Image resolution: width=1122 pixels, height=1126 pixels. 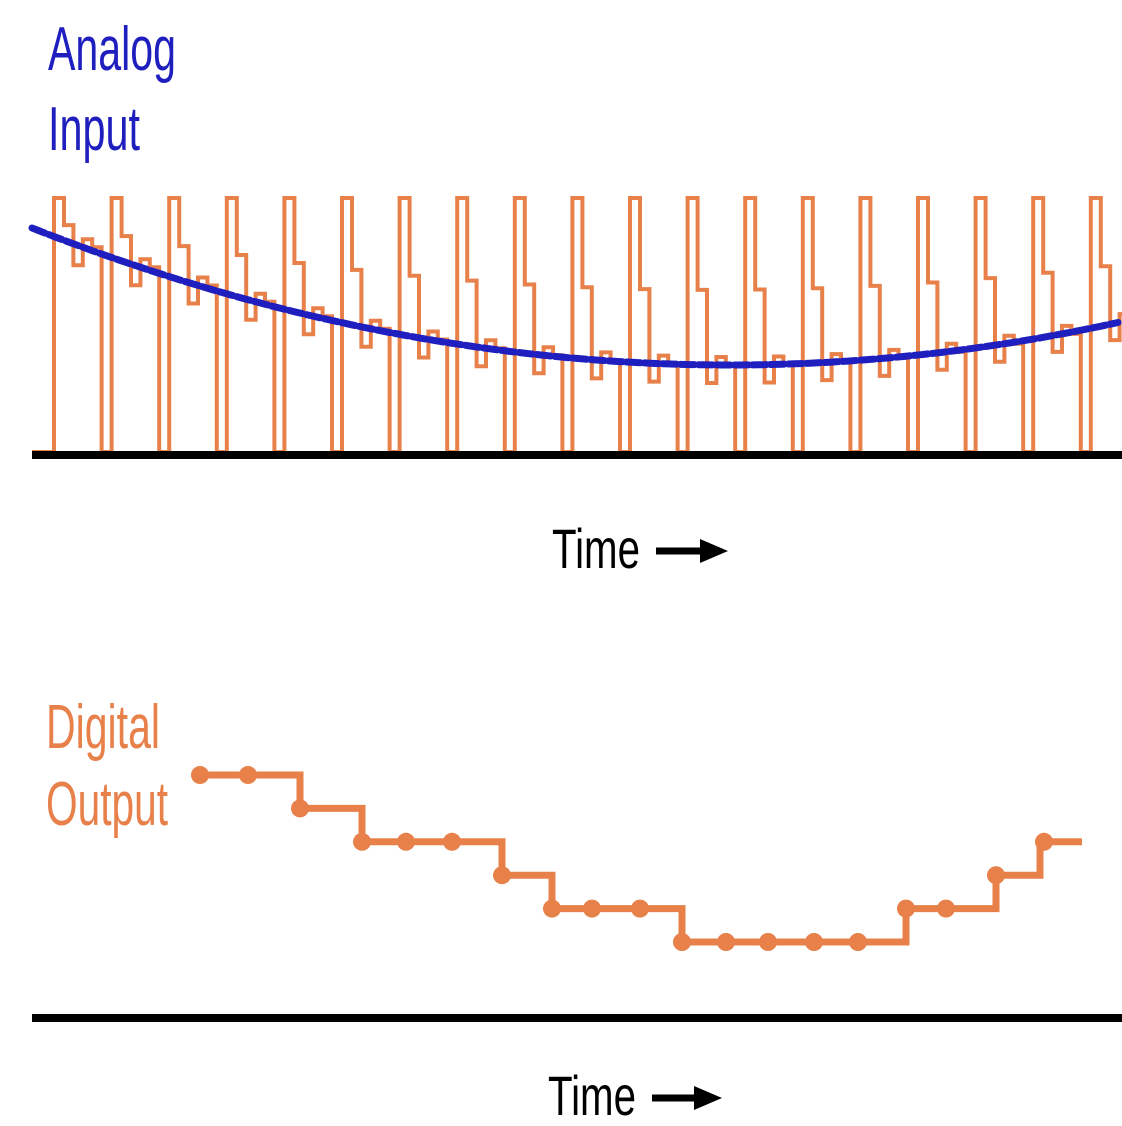 I want to click on analog-title-line2: Input, so click(x=94, y=129).